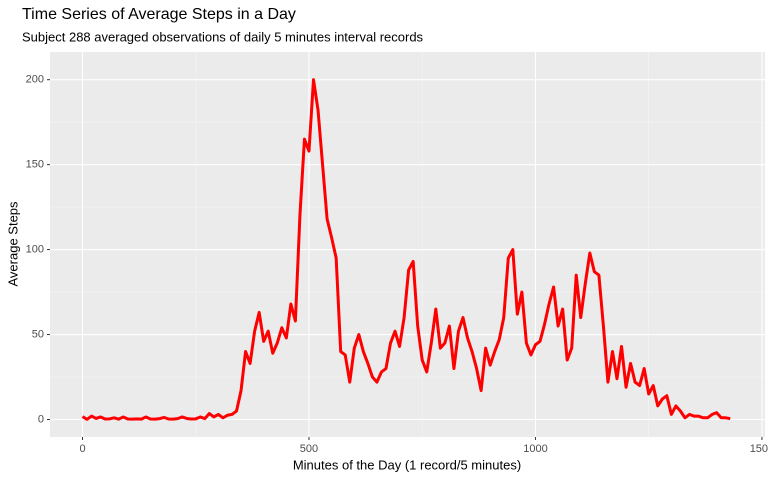 This screenshot has width=768, height=480. I want to click on chart-title: Time Series of Average Steps in a Day, so click(159, 14).